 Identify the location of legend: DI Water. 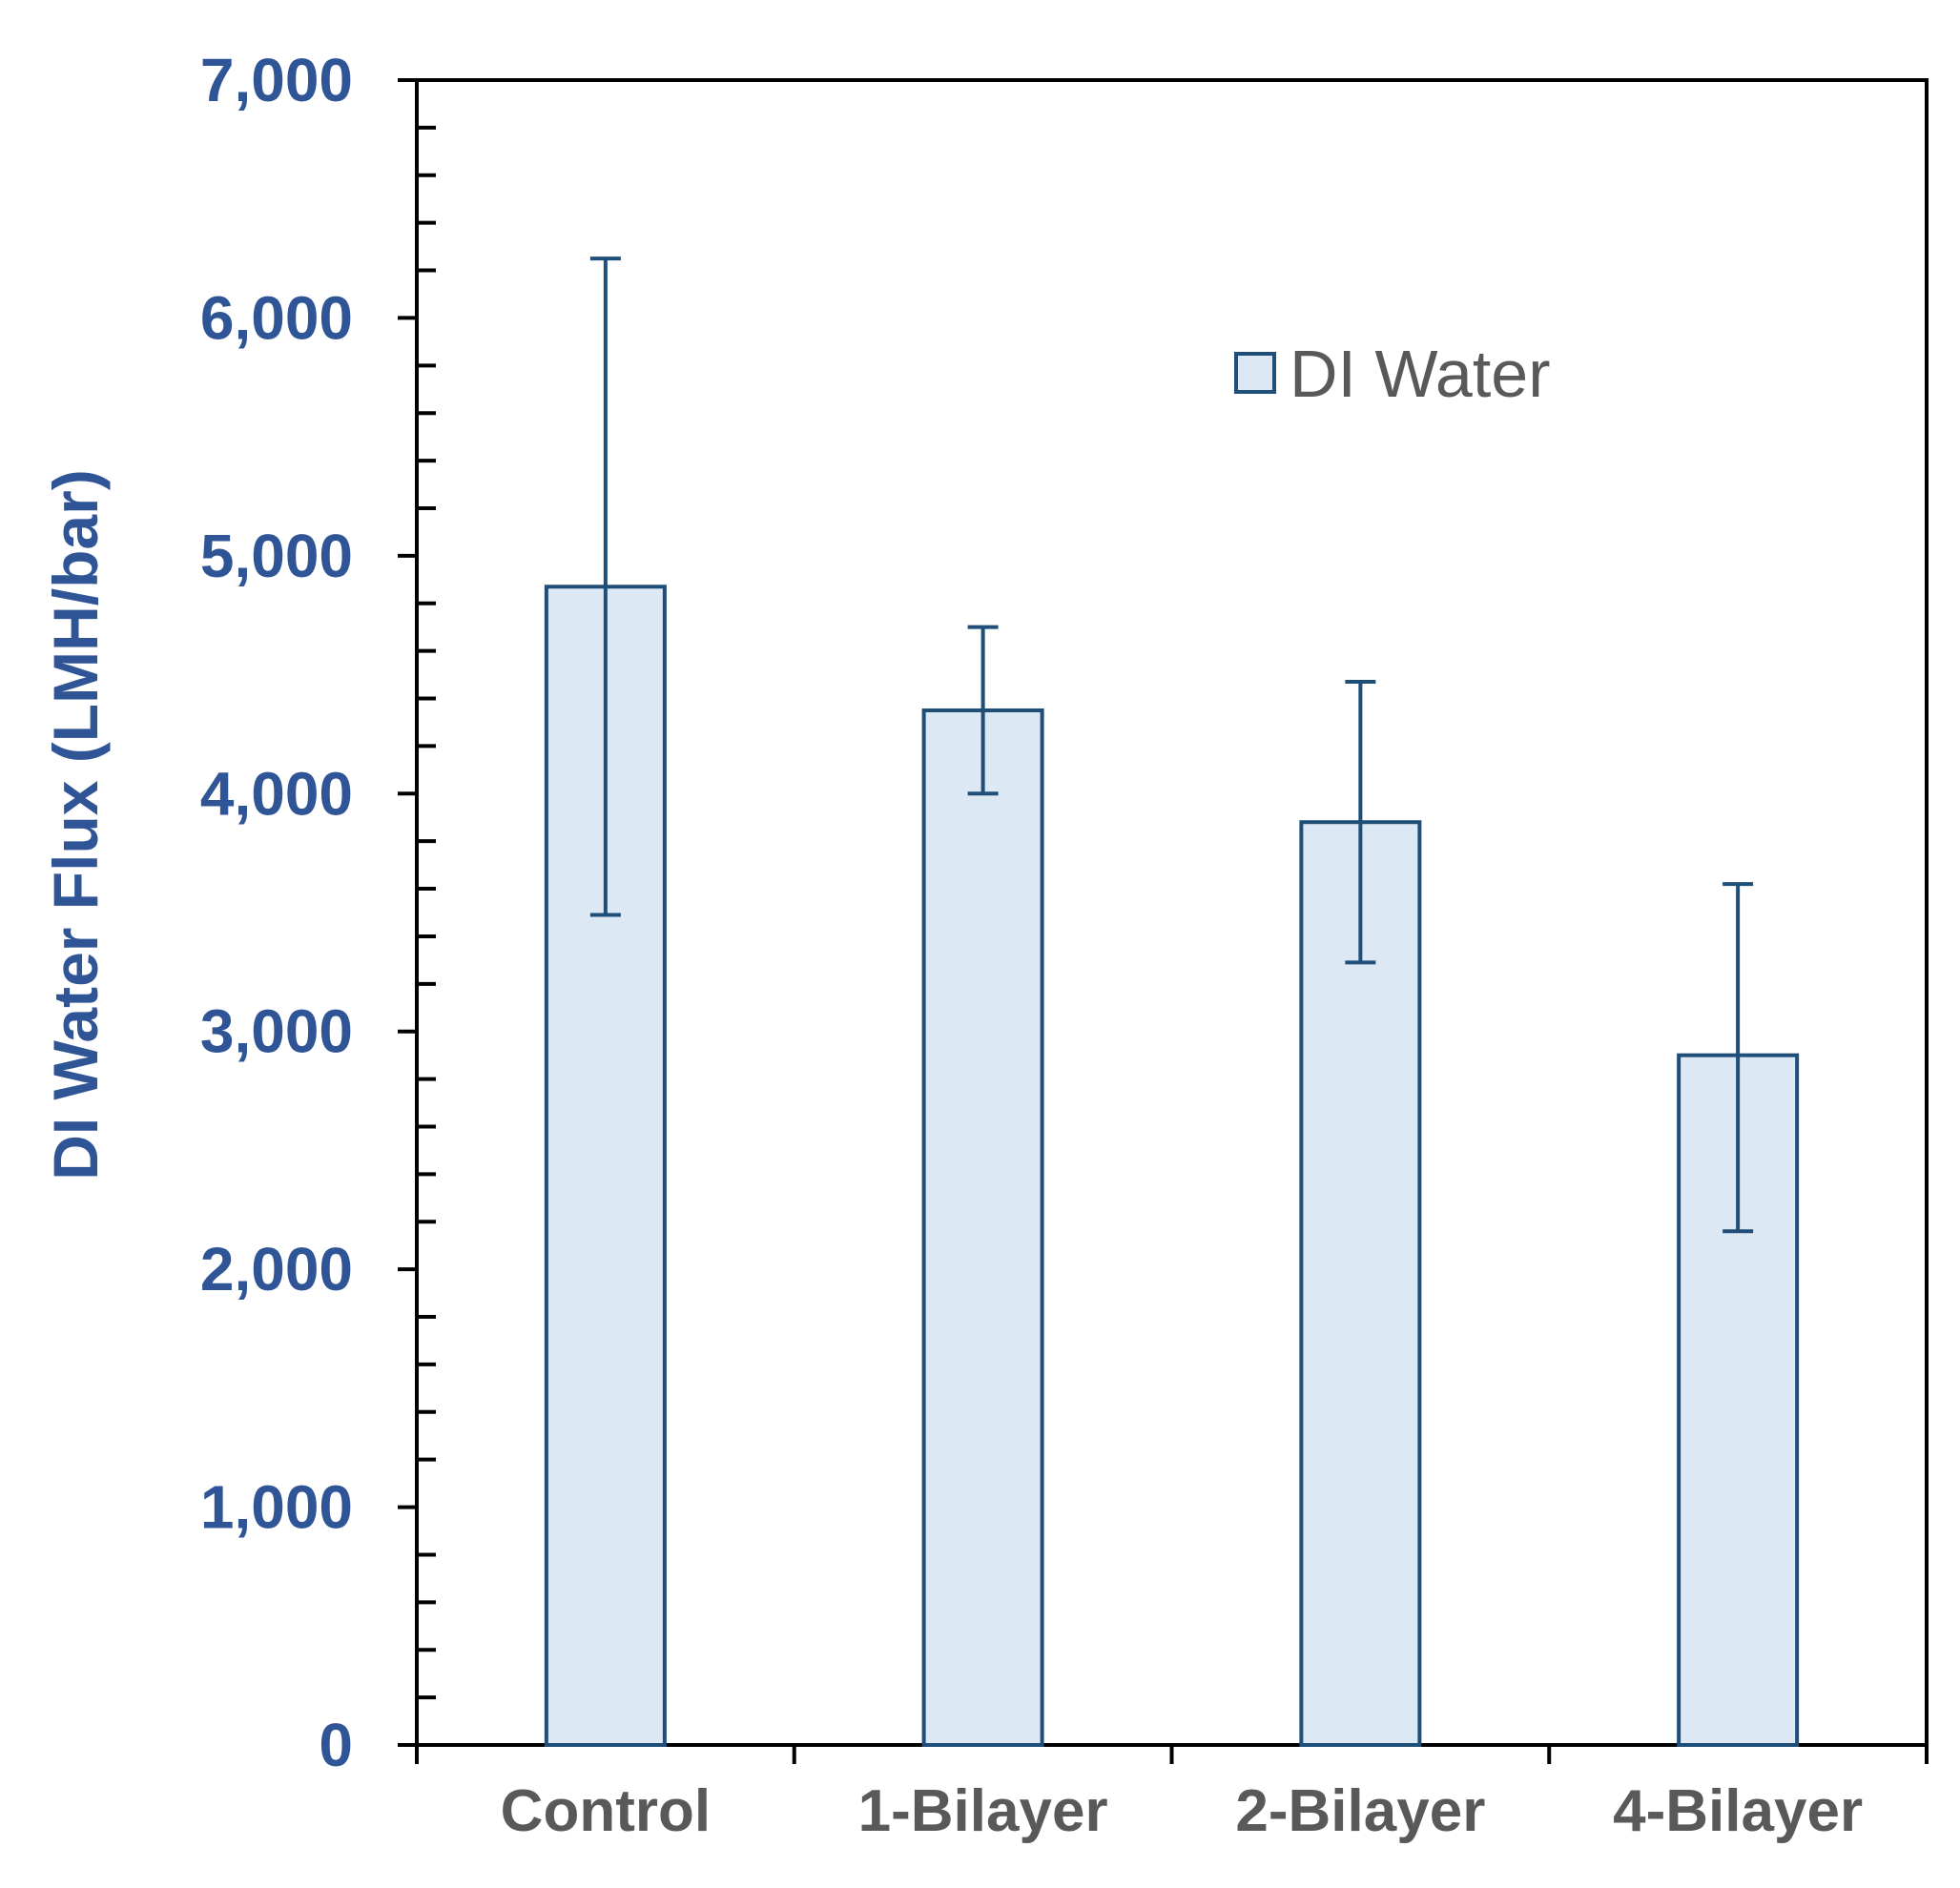
(1392, 374).